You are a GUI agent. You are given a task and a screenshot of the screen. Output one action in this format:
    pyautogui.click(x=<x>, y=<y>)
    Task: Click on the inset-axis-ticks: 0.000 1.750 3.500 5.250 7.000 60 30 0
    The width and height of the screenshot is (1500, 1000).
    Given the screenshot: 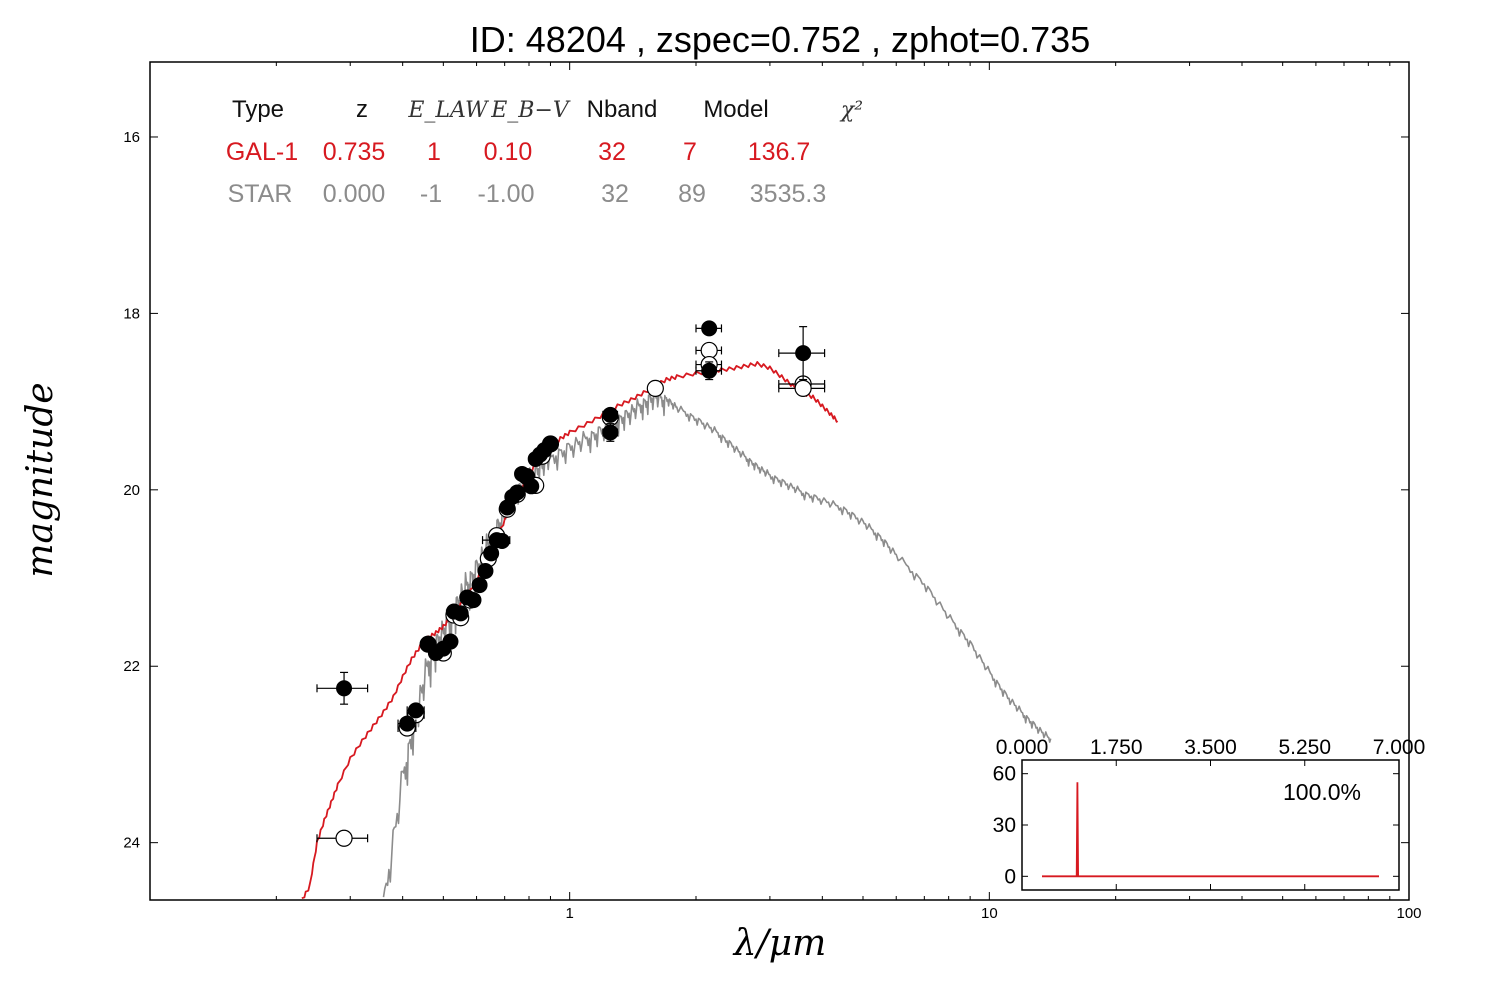 What is the action you would take?
    pyautogui.click(x=1209, y=813)
    